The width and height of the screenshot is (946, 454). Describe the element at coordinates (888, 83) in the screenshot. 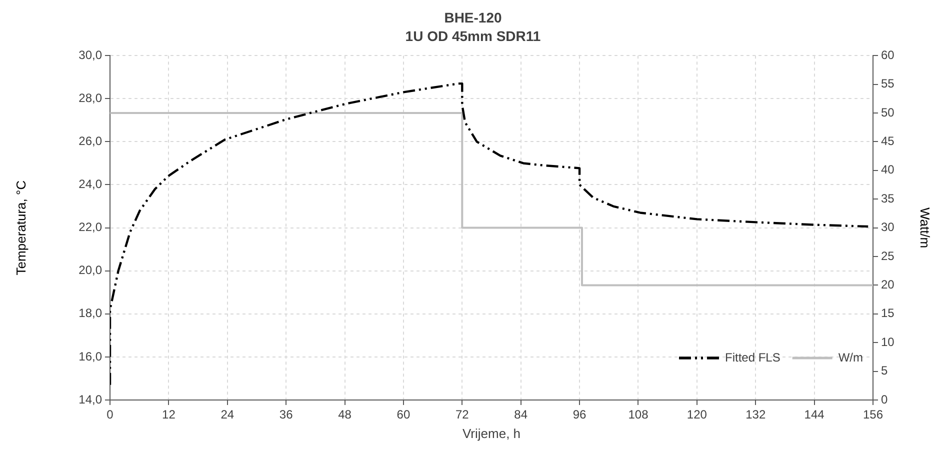

I see `y2-tick-label: 55` at that location.